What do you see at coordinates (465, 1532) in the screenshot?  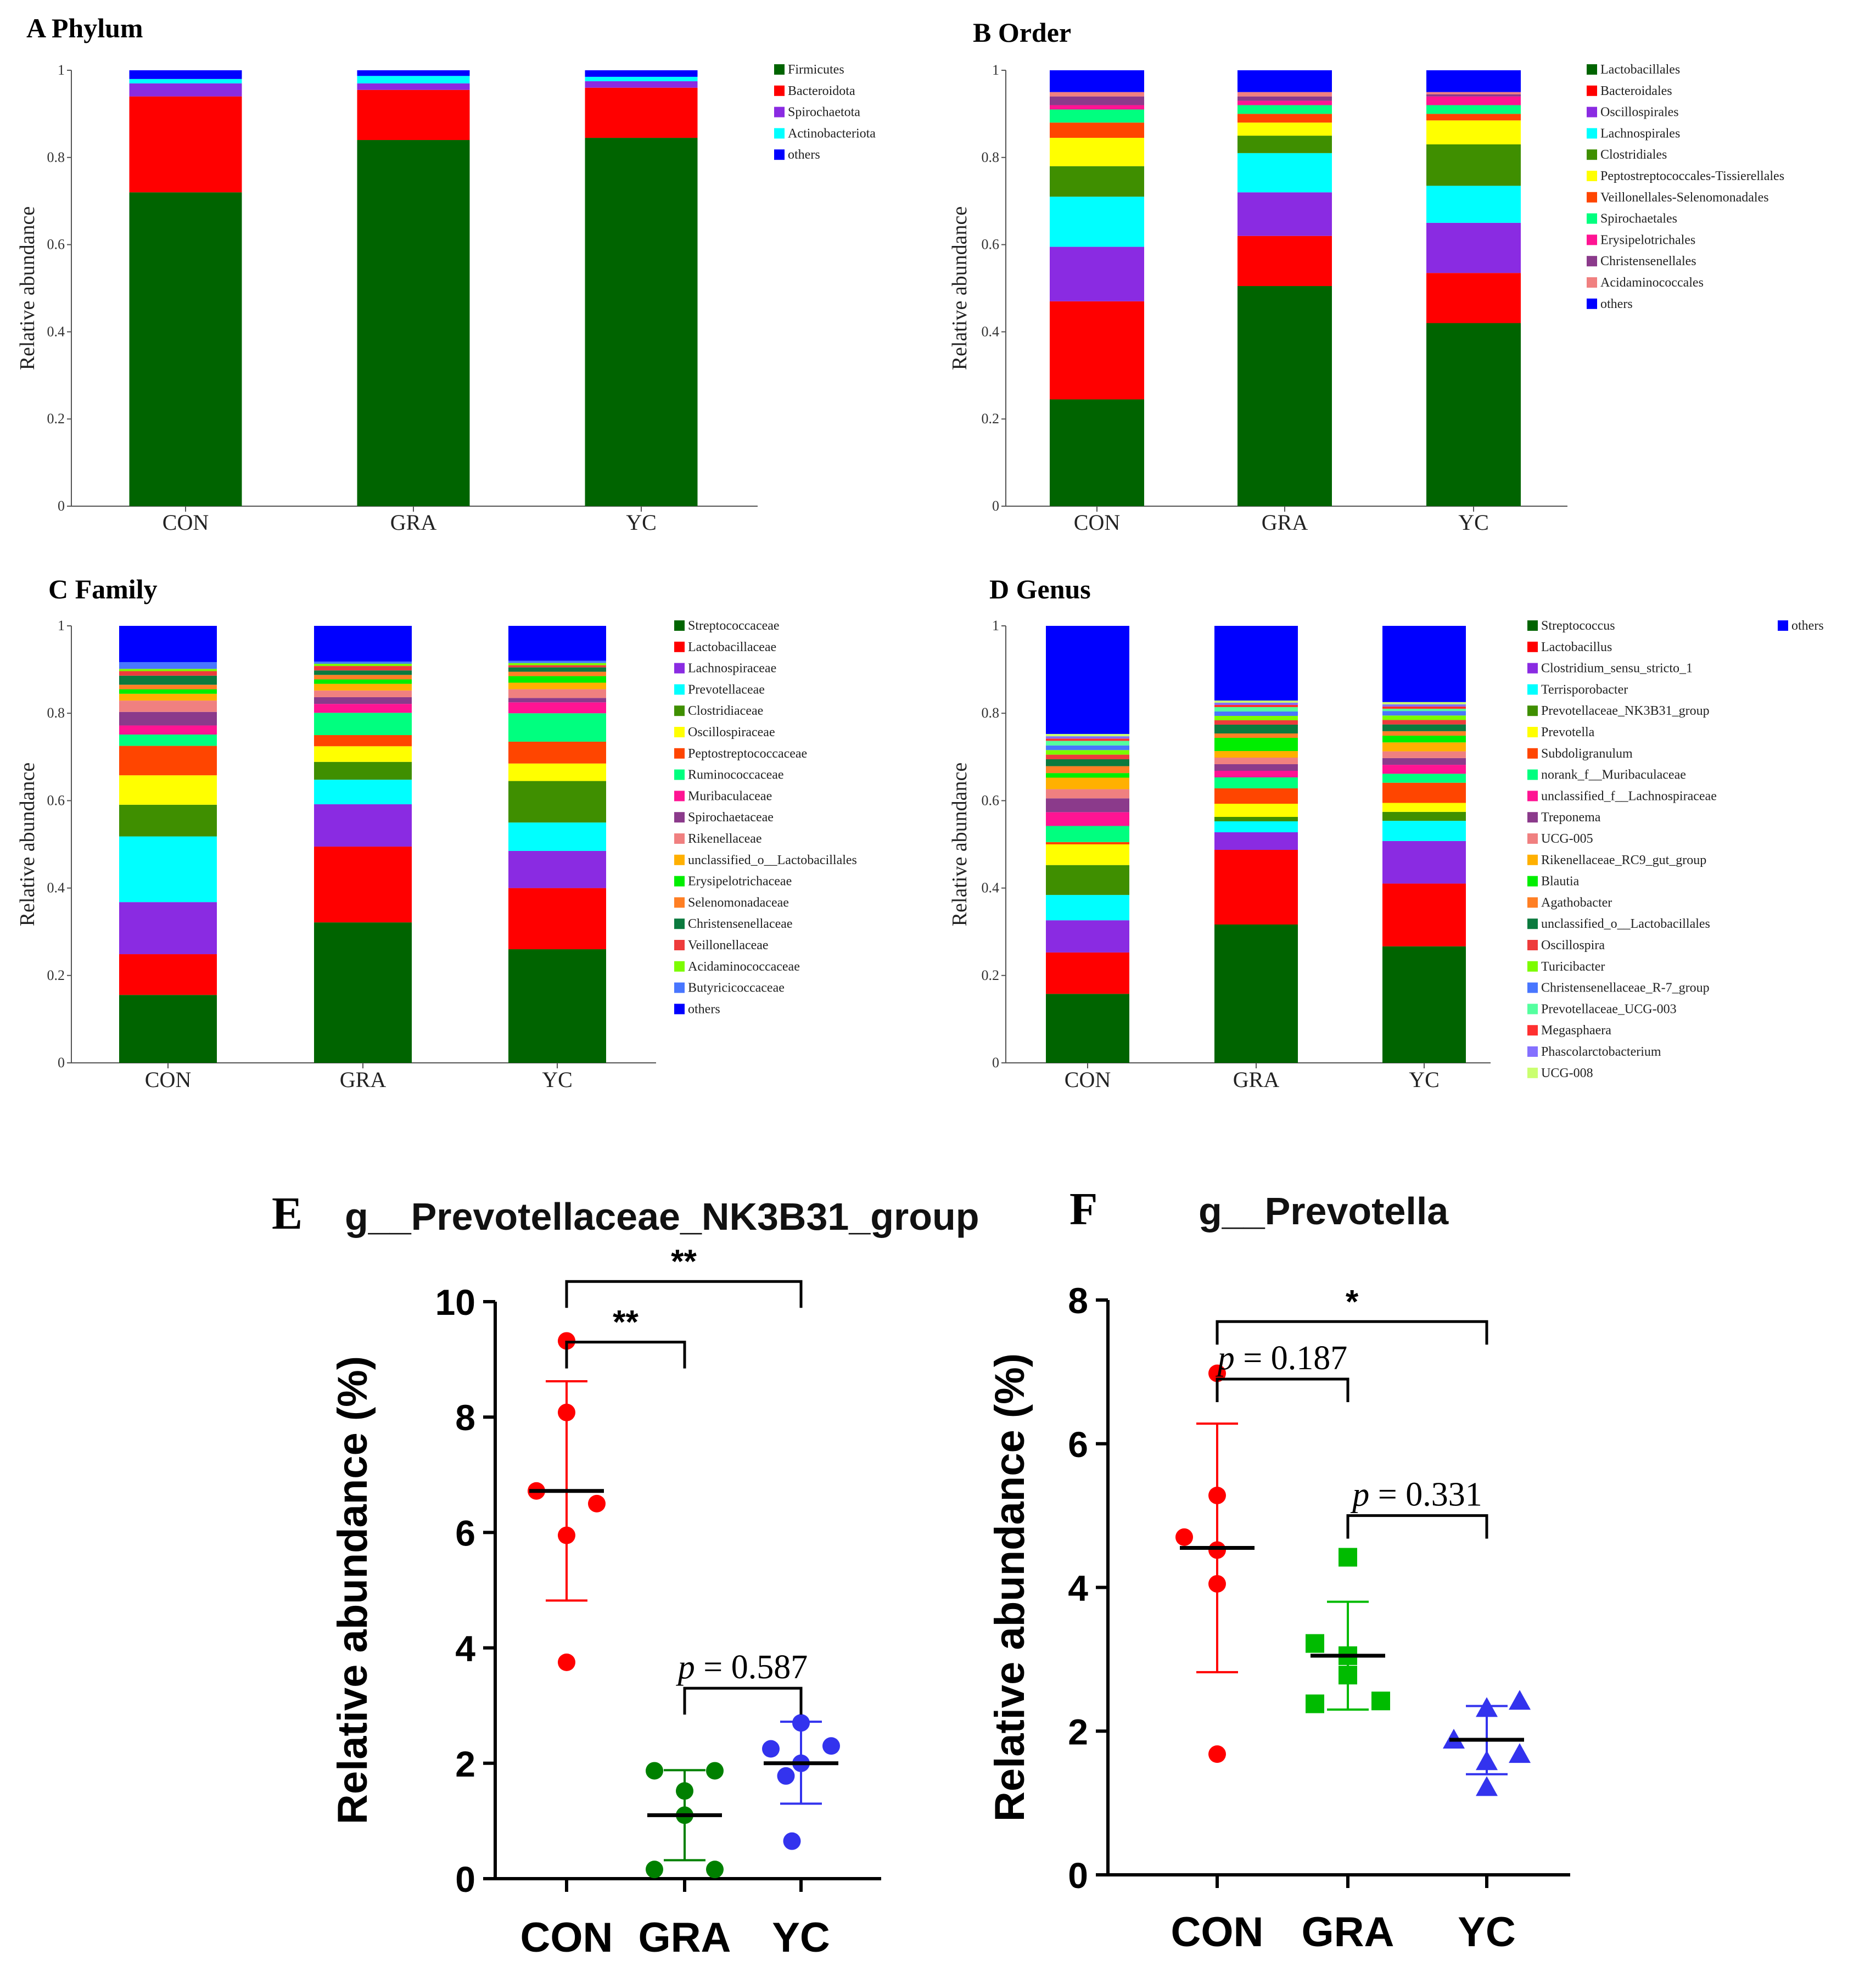 I see `y-tick-label: 6` at bounding box center [465, 1532].